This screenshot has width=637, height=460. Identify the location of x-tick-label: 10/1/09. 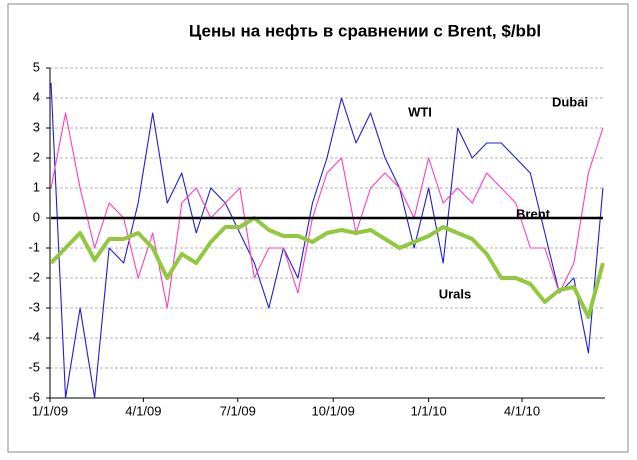
(333, 410).